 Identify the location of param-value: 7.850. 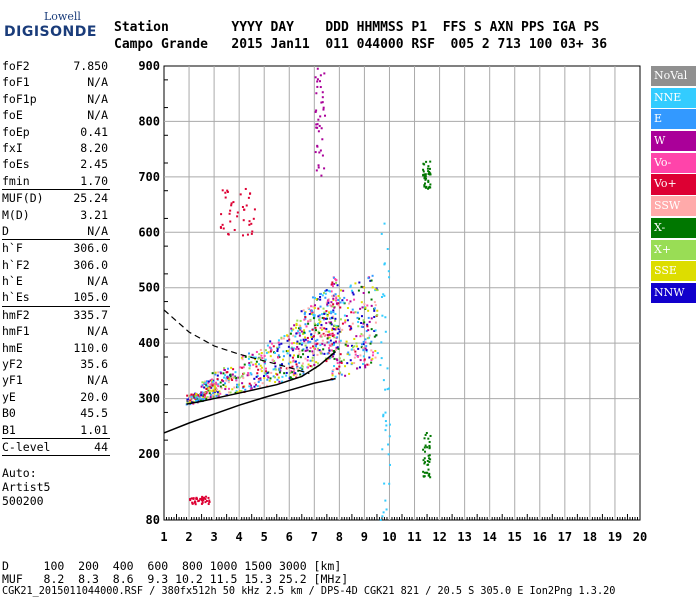
(90, 66).